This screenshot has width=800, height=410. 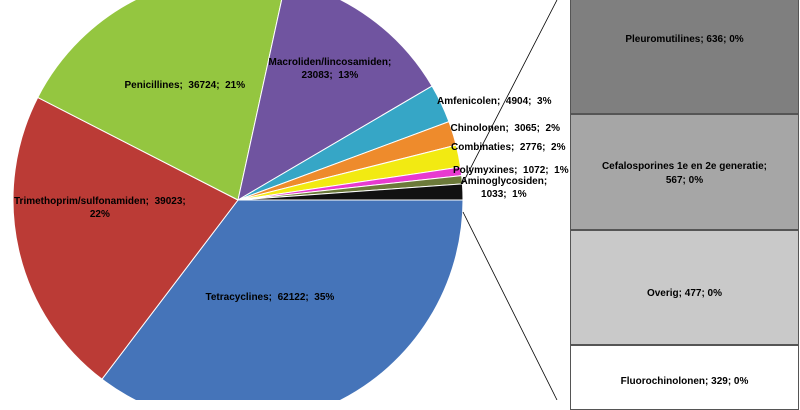 I want to click on connector-line-bottom, so click(x=510, y=306).